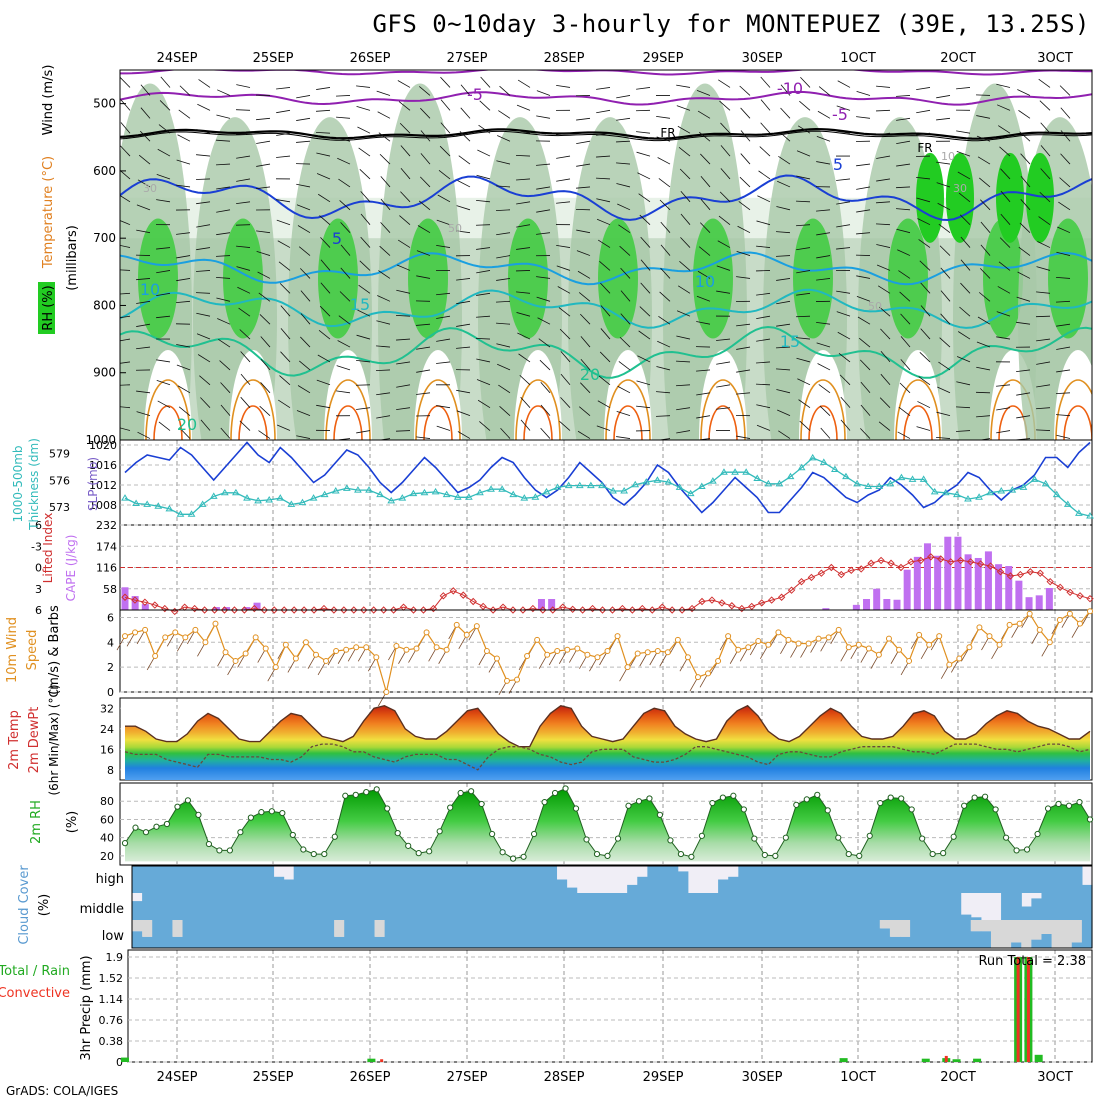 The height and width of the screenshot is (1100, 1100). I want to click on contour-label: 50, so click(875, 306).